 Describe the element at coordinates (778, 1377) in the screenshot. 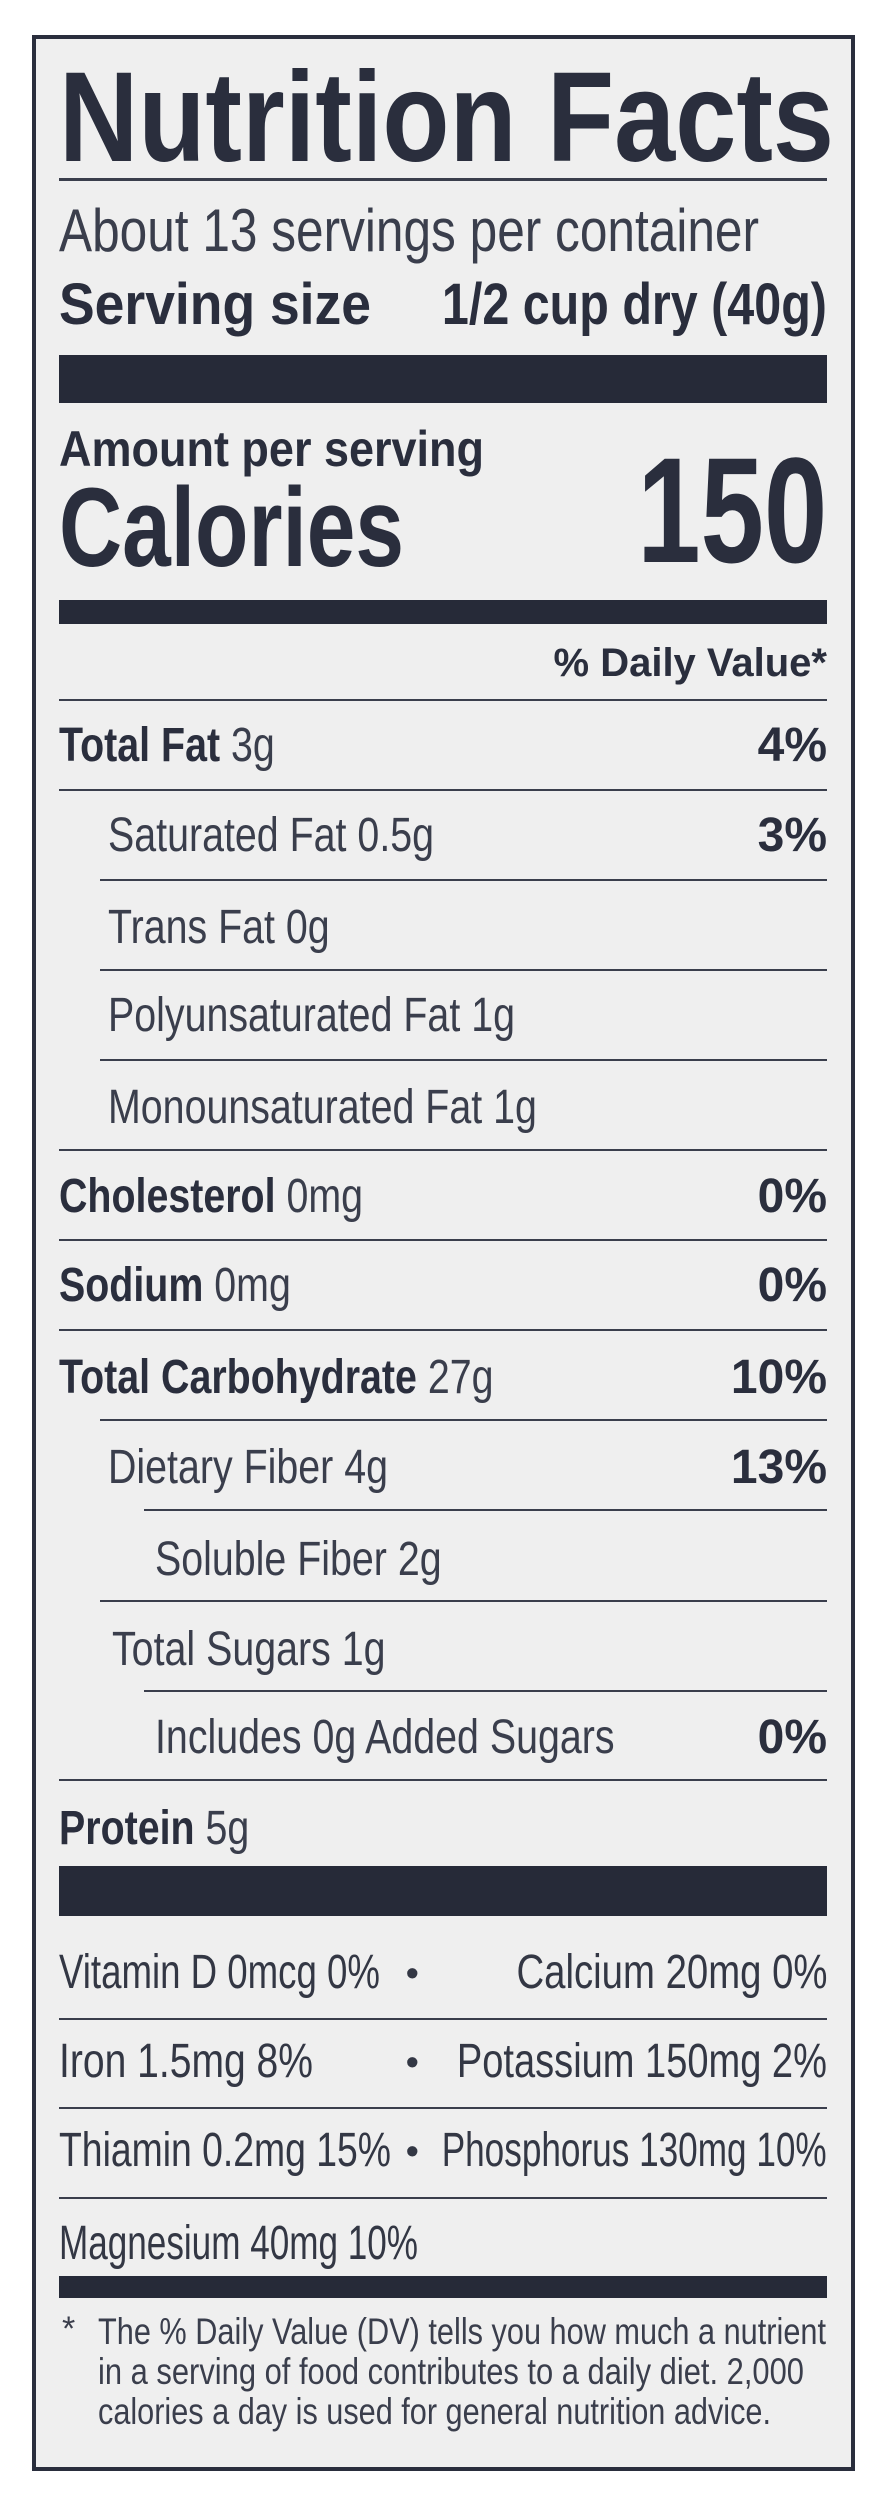

I see `nutrient-dv: 10%` at that location.